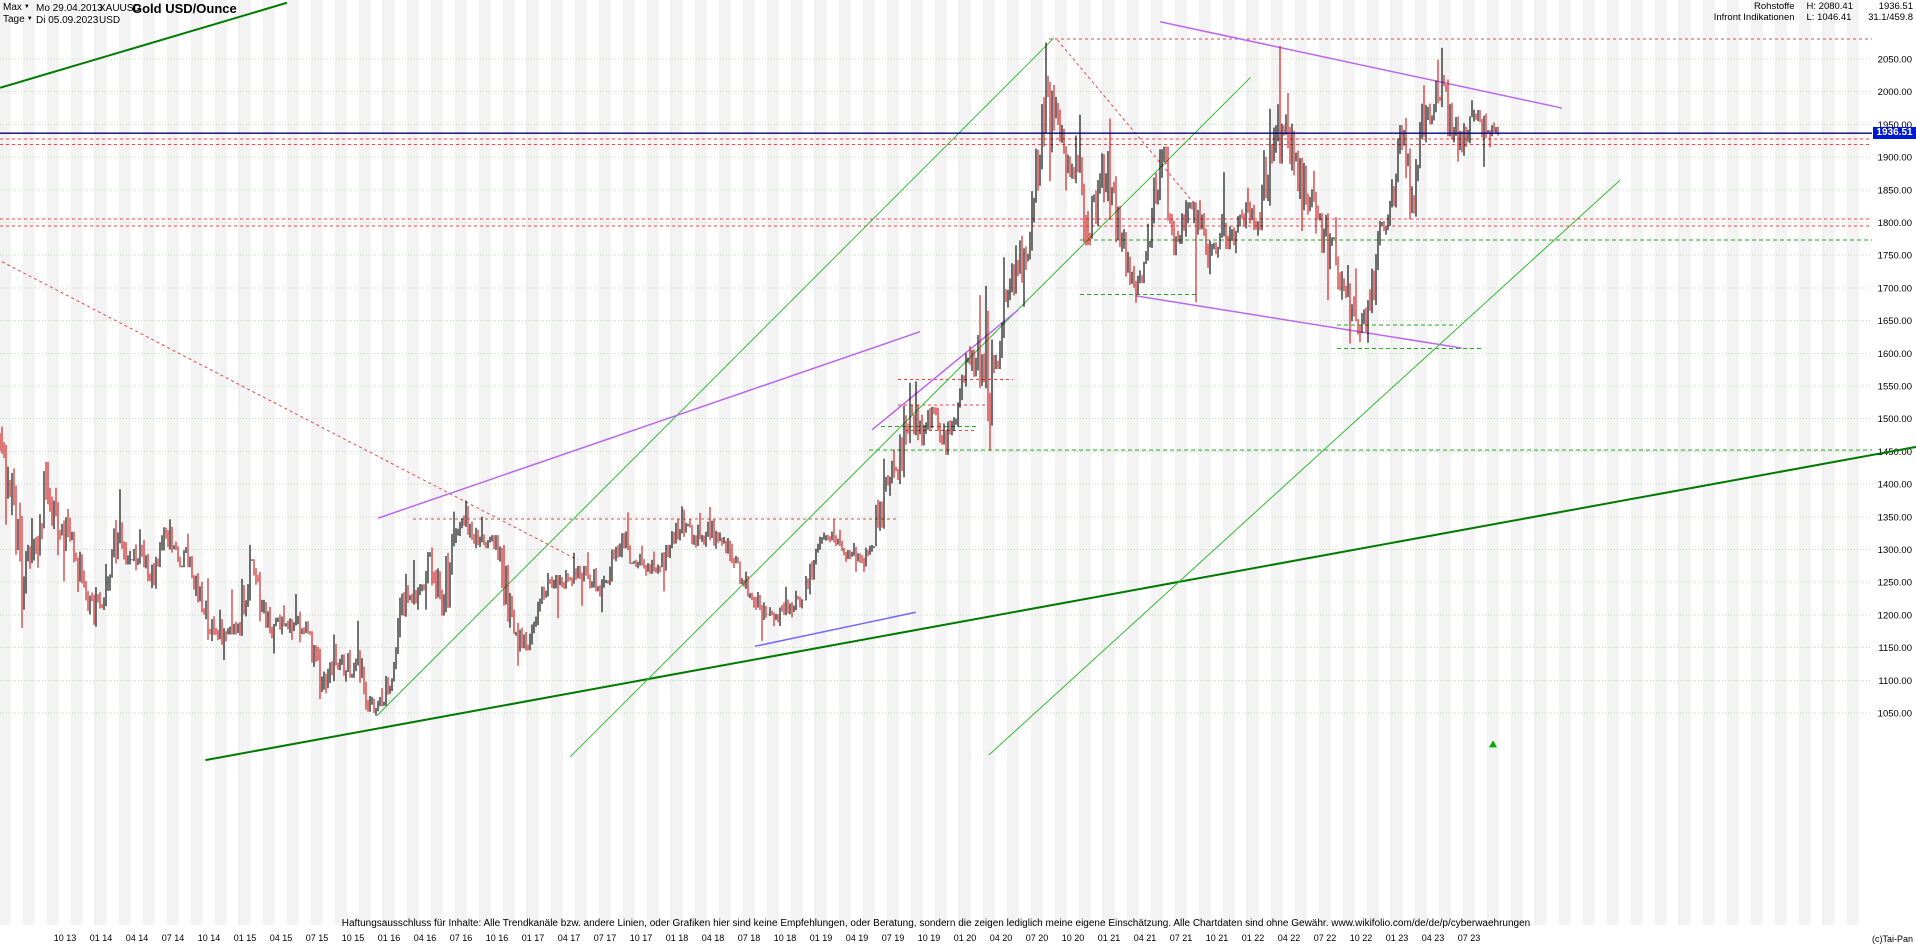 The image size is (1916, 948). What do you see at coordinates (497, 938) in the screenshot?
I see `svg-text: 10 16` at bounding box center [497, 938].